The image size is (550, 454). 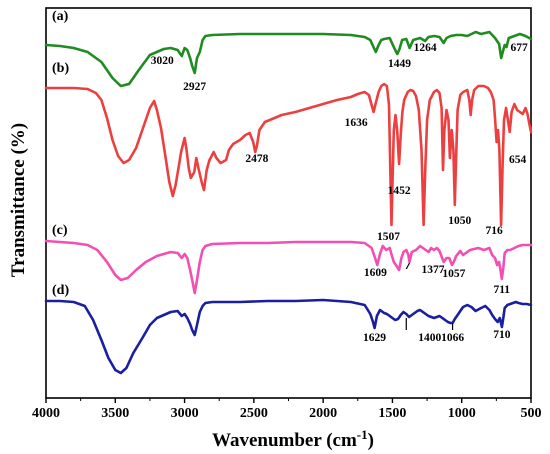 I want to click on x-tick-label: 4000, so click(x=46, y=413).